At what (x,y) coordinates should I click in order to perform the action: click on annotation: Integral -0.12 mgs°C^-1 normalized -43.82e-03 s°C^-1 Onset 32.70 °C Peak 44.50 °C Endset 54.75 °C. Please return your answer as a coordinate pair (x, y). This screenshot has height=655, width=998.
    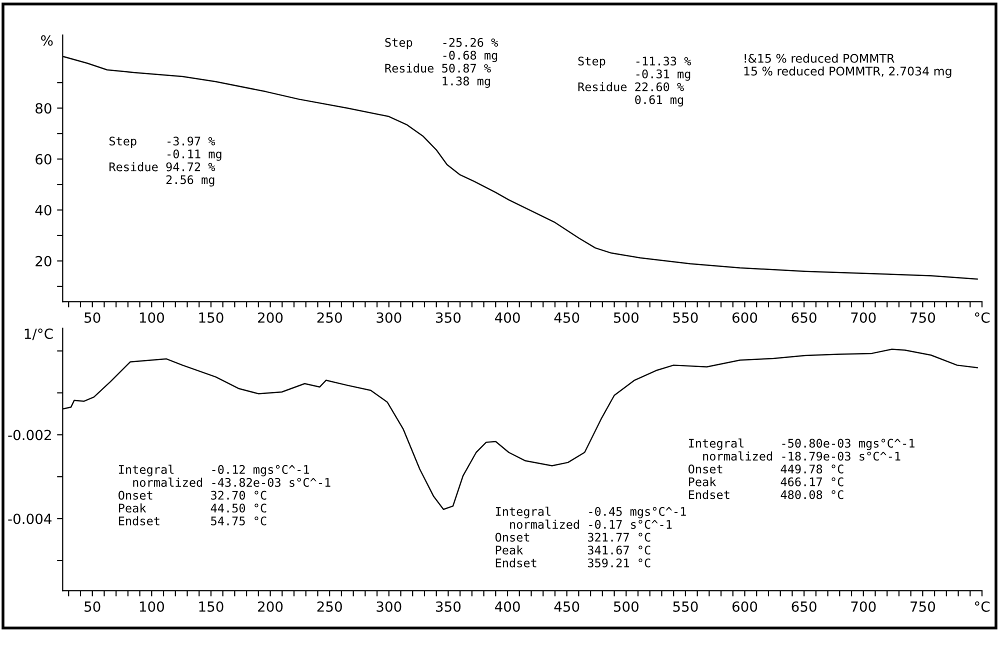
    Looking at the image, I should click on (224, 495).